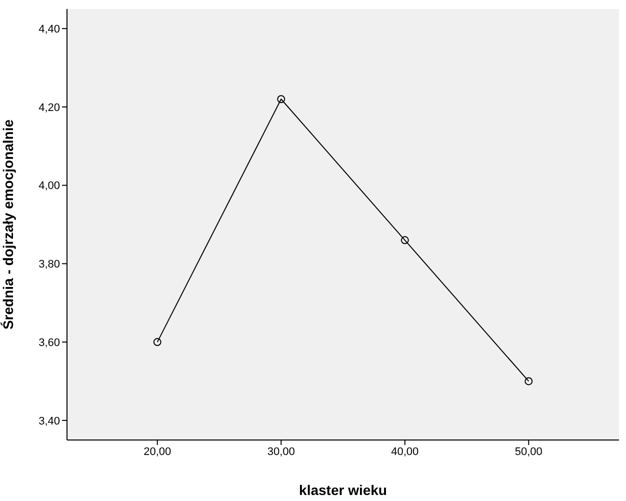 The width and height of the screenshot is (626, 501). I want to click on x-axis-title: klaster wieku, so click(343, 490).